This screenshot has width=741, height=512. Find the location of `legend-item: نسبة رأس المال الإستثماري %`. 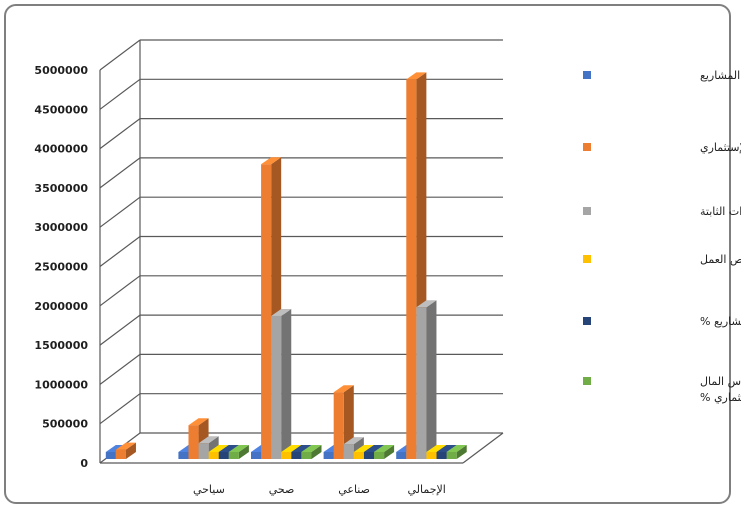

legend-item: نسبة رأس المال الإستثماري % is located at coordinates (662, 389).